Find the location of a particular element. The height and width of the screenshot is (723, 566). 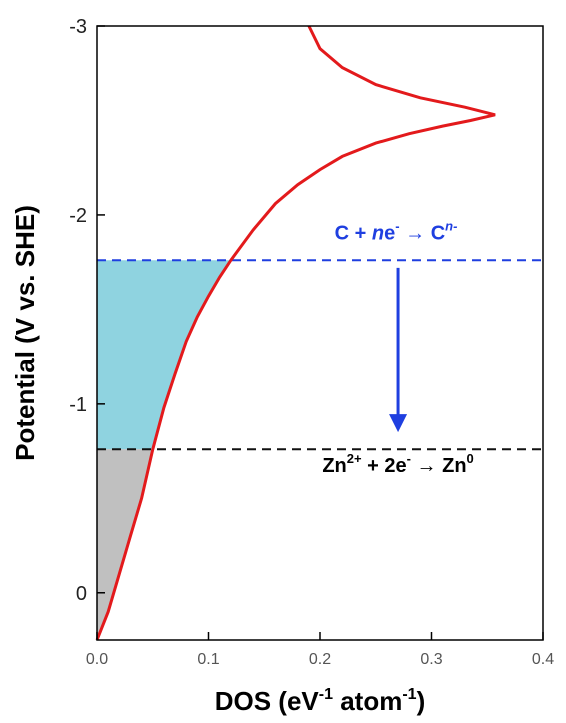

carbon-reaction-label: C + ne- → Cn- is located at coordinates (396, 231).